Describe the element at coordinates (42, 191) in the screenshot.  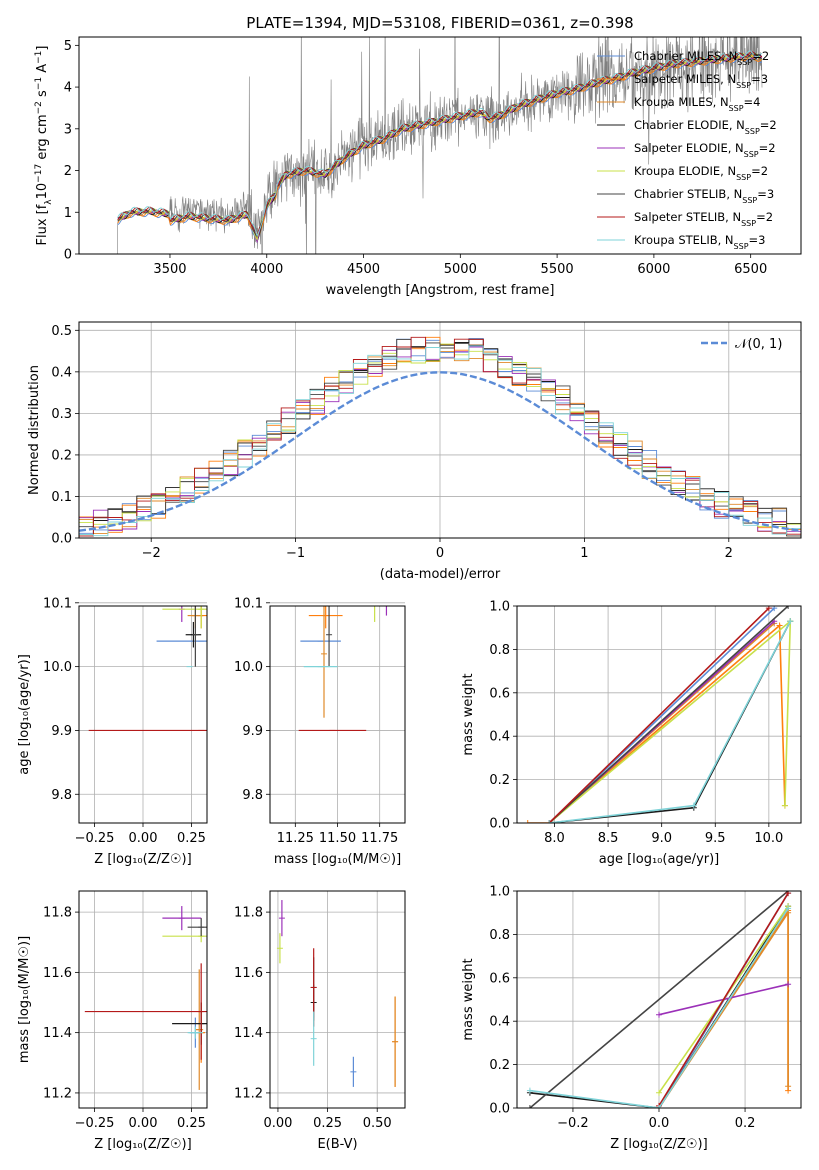
I see `y-axis-label-part: 10` at that location.